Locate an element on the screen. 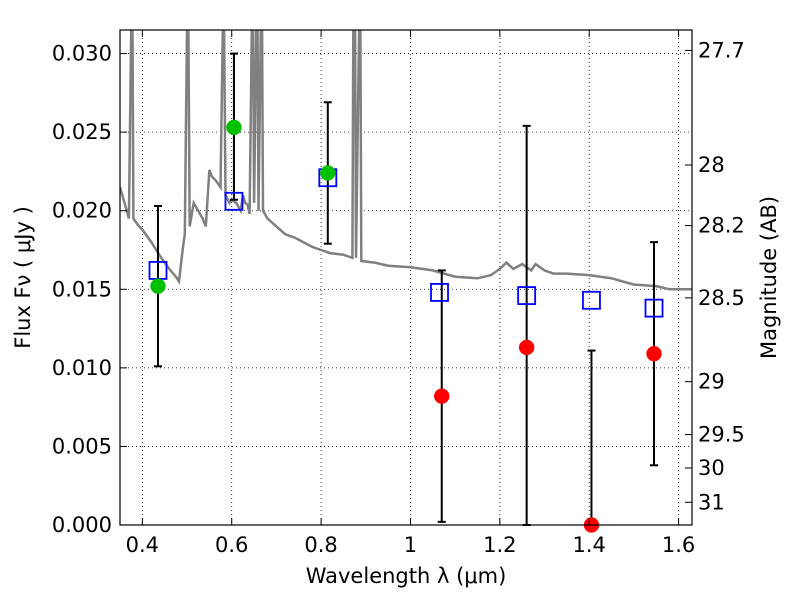 This screenshot has height=600, width=800. y-right-tick-label: 31 is located at coordinates (711, 502).